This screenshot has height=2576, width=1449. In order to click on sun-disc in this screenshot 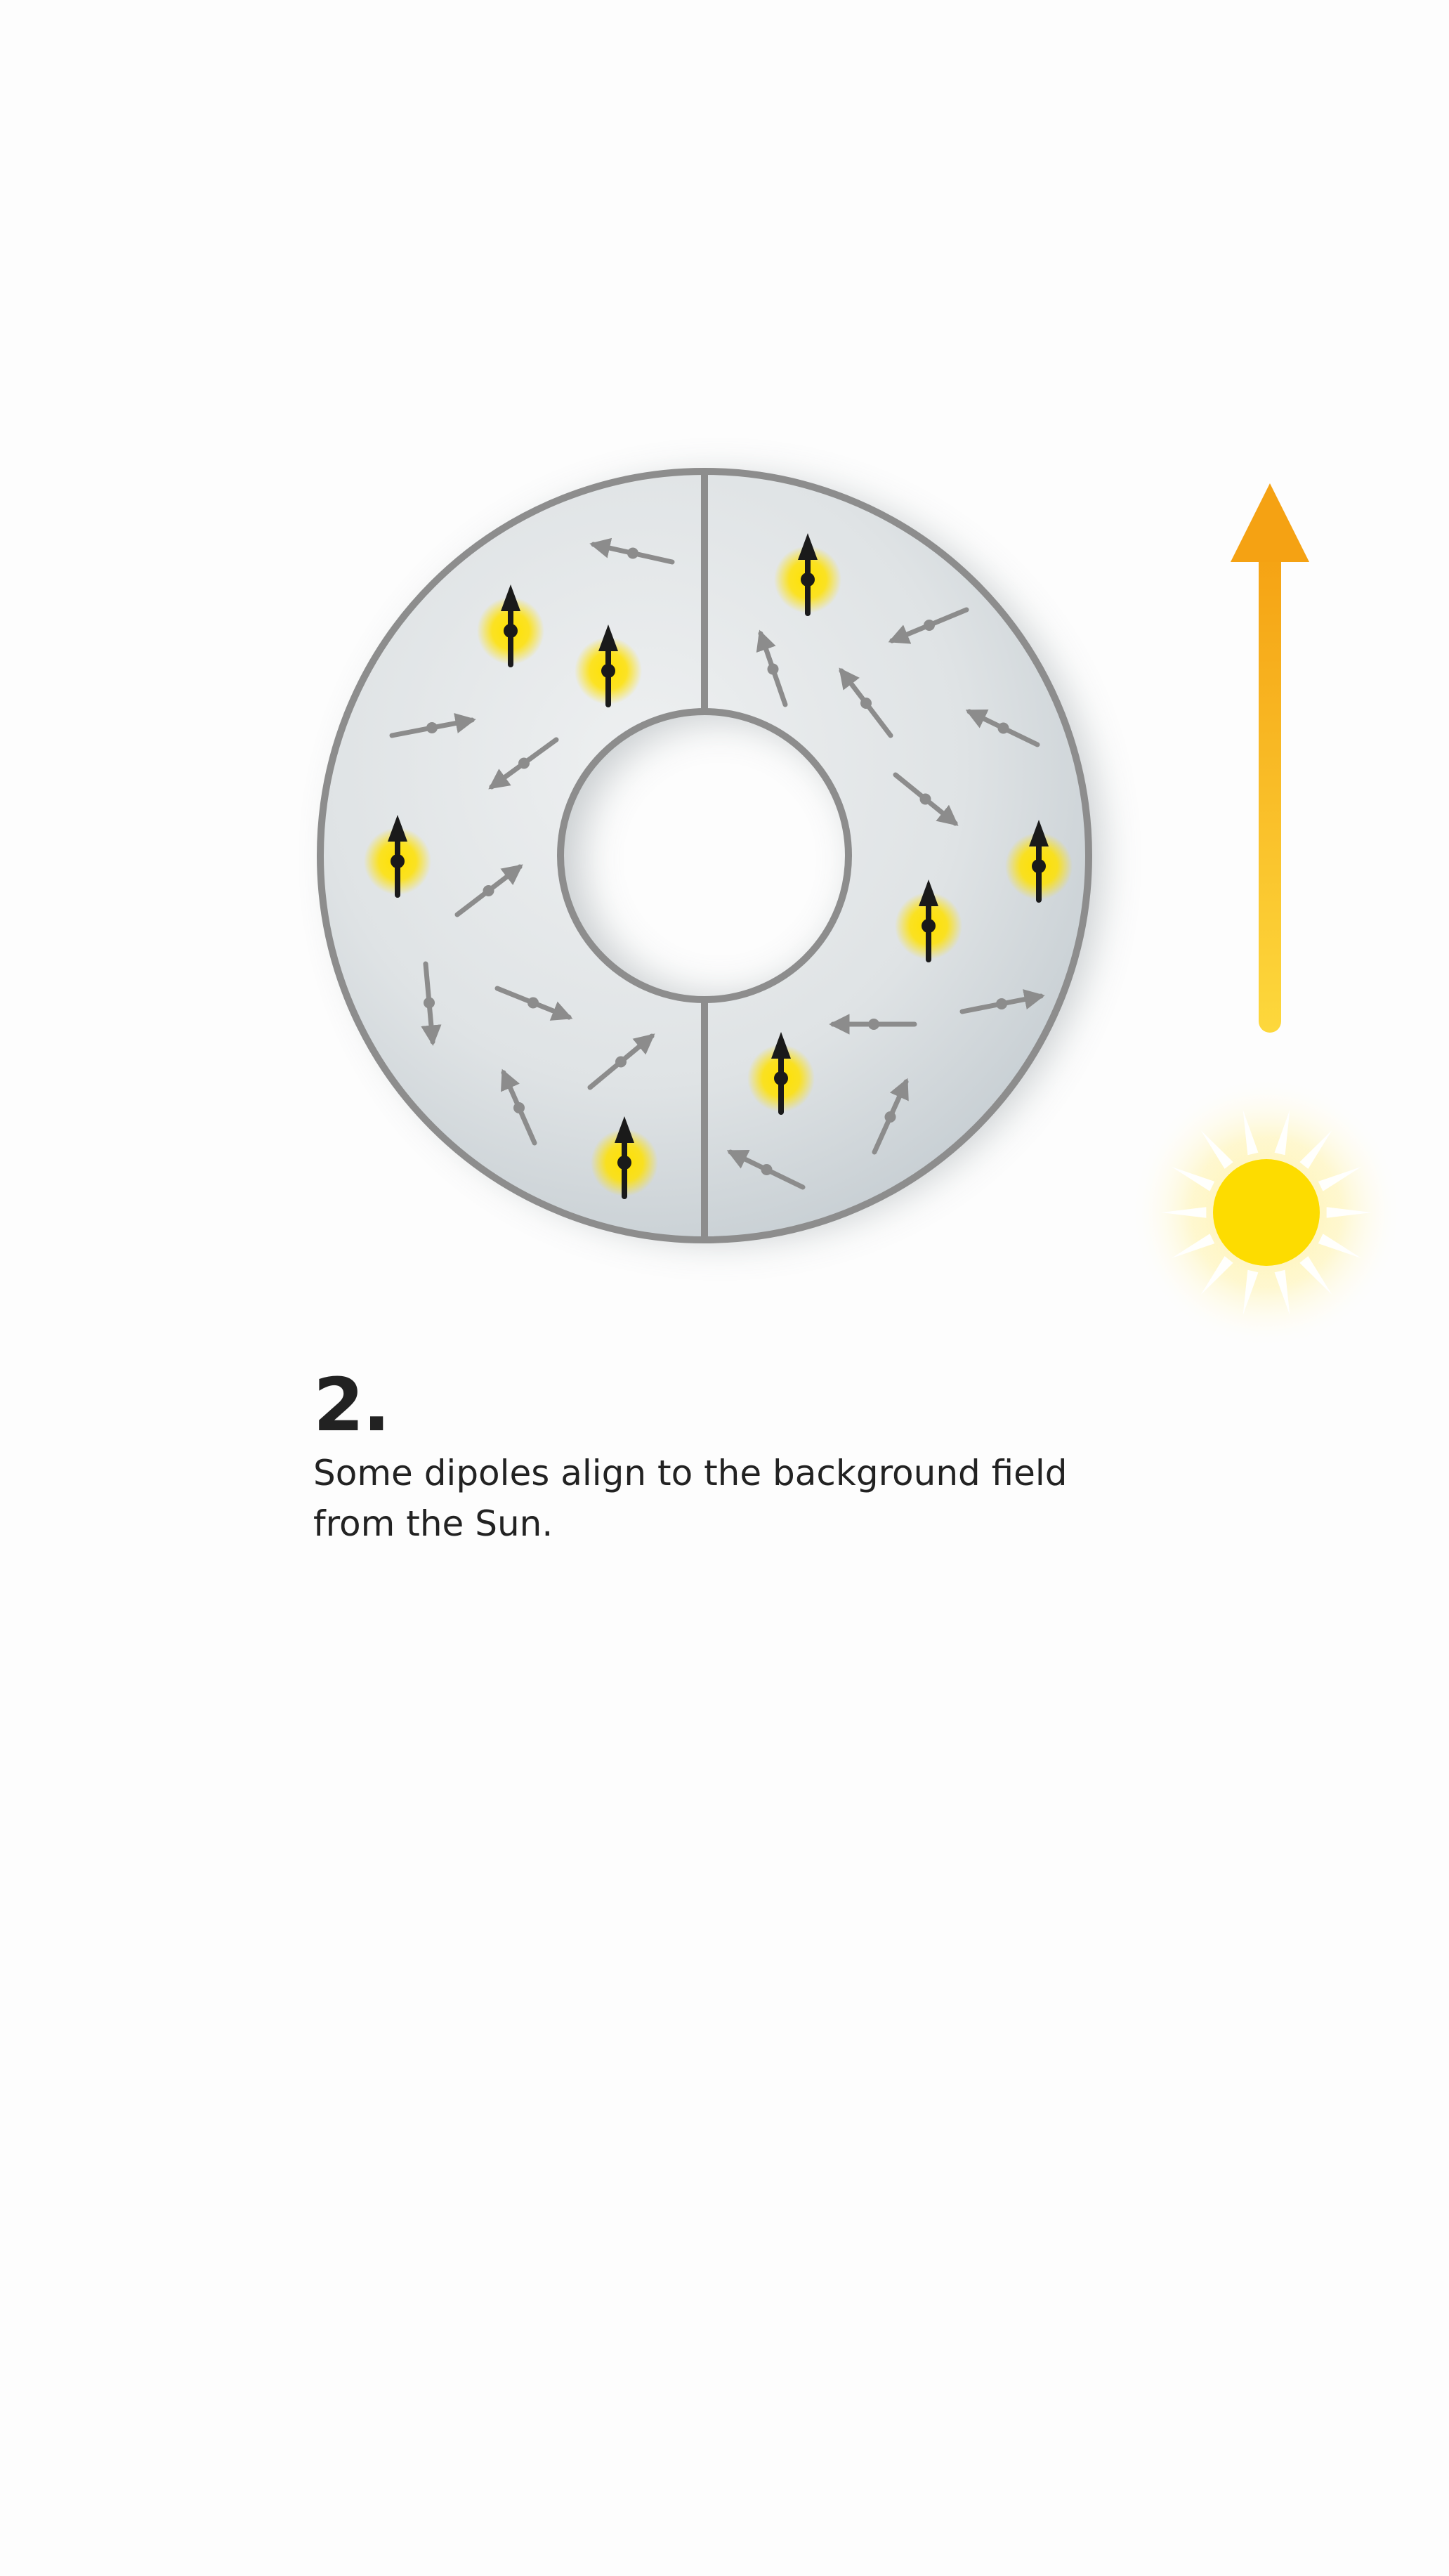, I will do `click(1266, 1212)`.